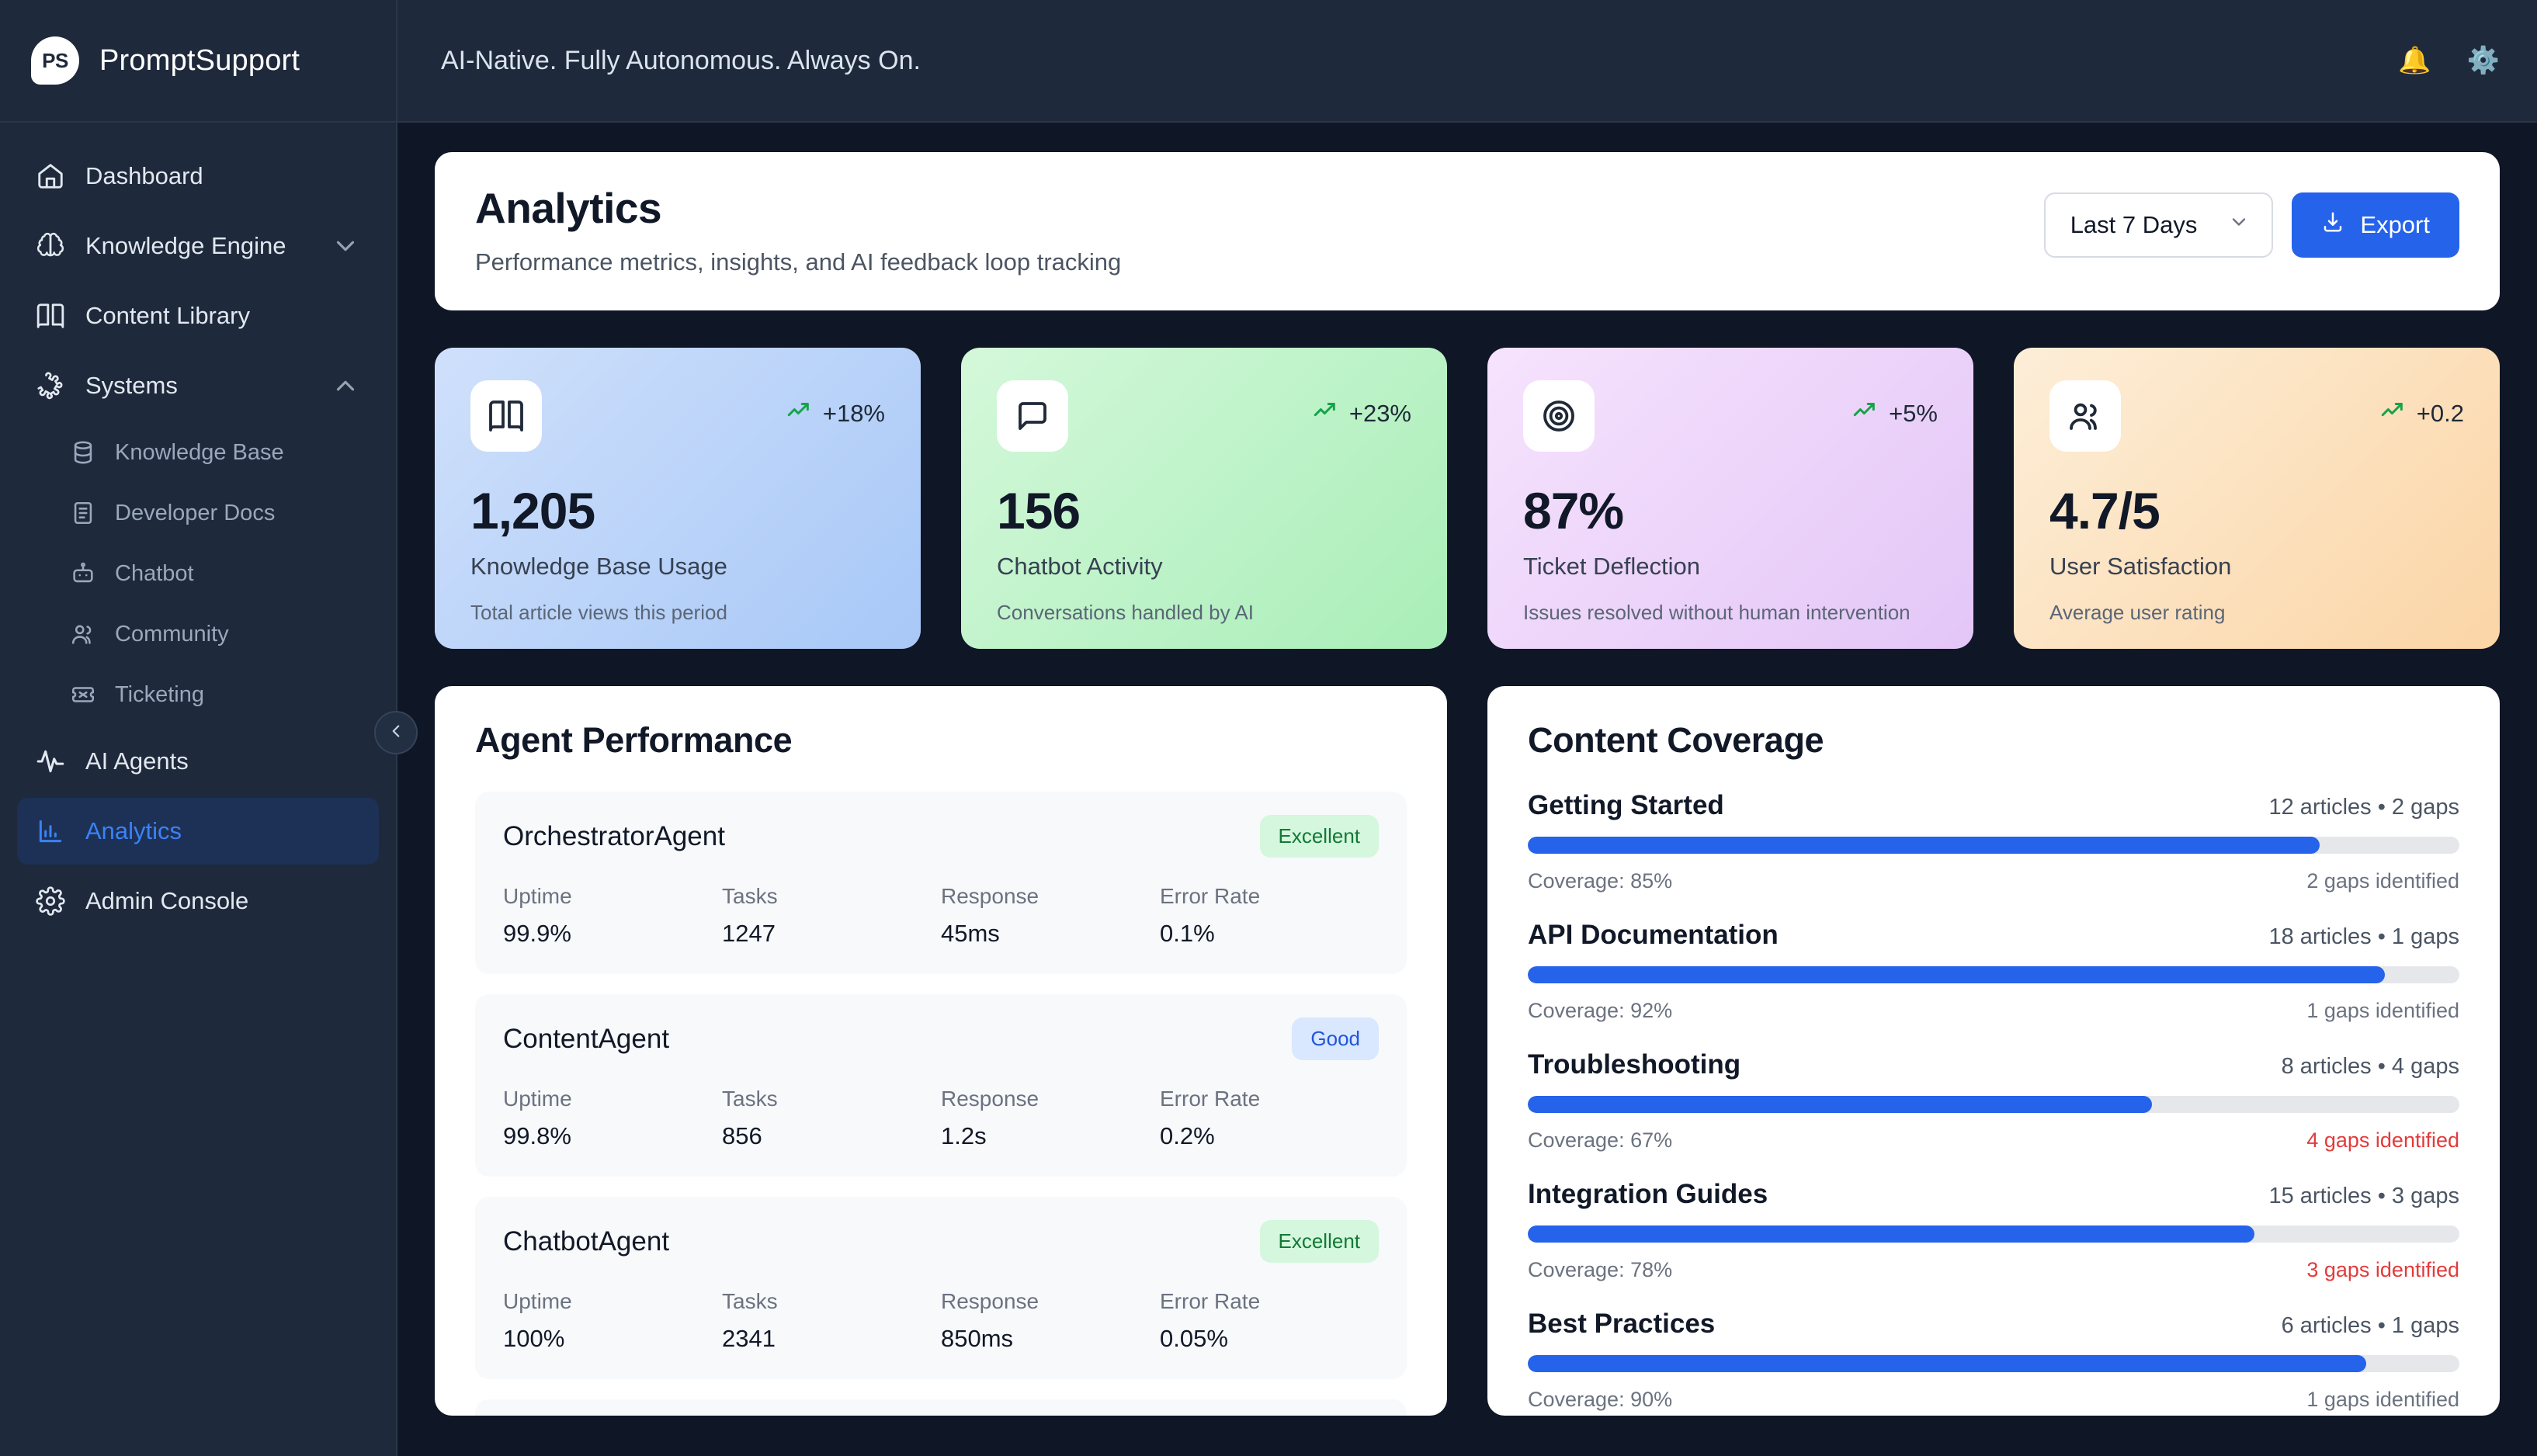 This screenshot has width=2537, height=1456. I want to click on sidebar-item-admin-console: Admin Console, so click(198, 901).